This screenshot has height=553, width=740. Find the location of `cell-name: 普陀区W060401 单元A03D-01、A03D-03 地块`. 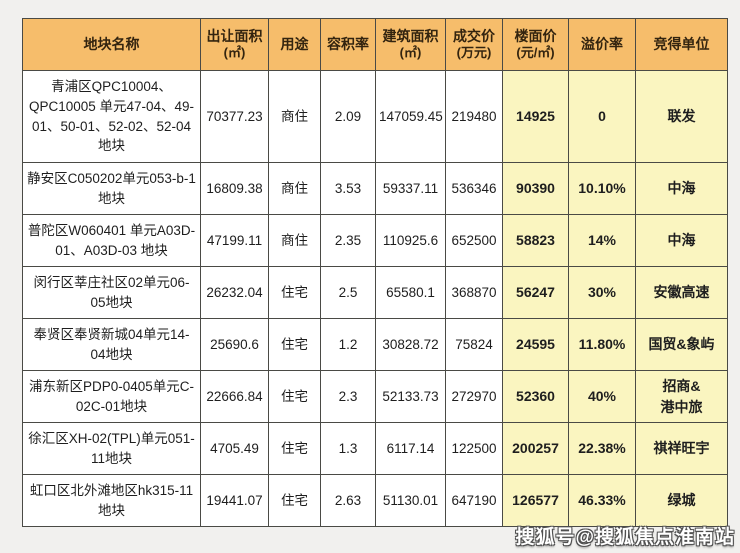

cell-name: 普陀区W060401 单元A03D-01、A03D-03 地块 is located at coordinates (111, 240).